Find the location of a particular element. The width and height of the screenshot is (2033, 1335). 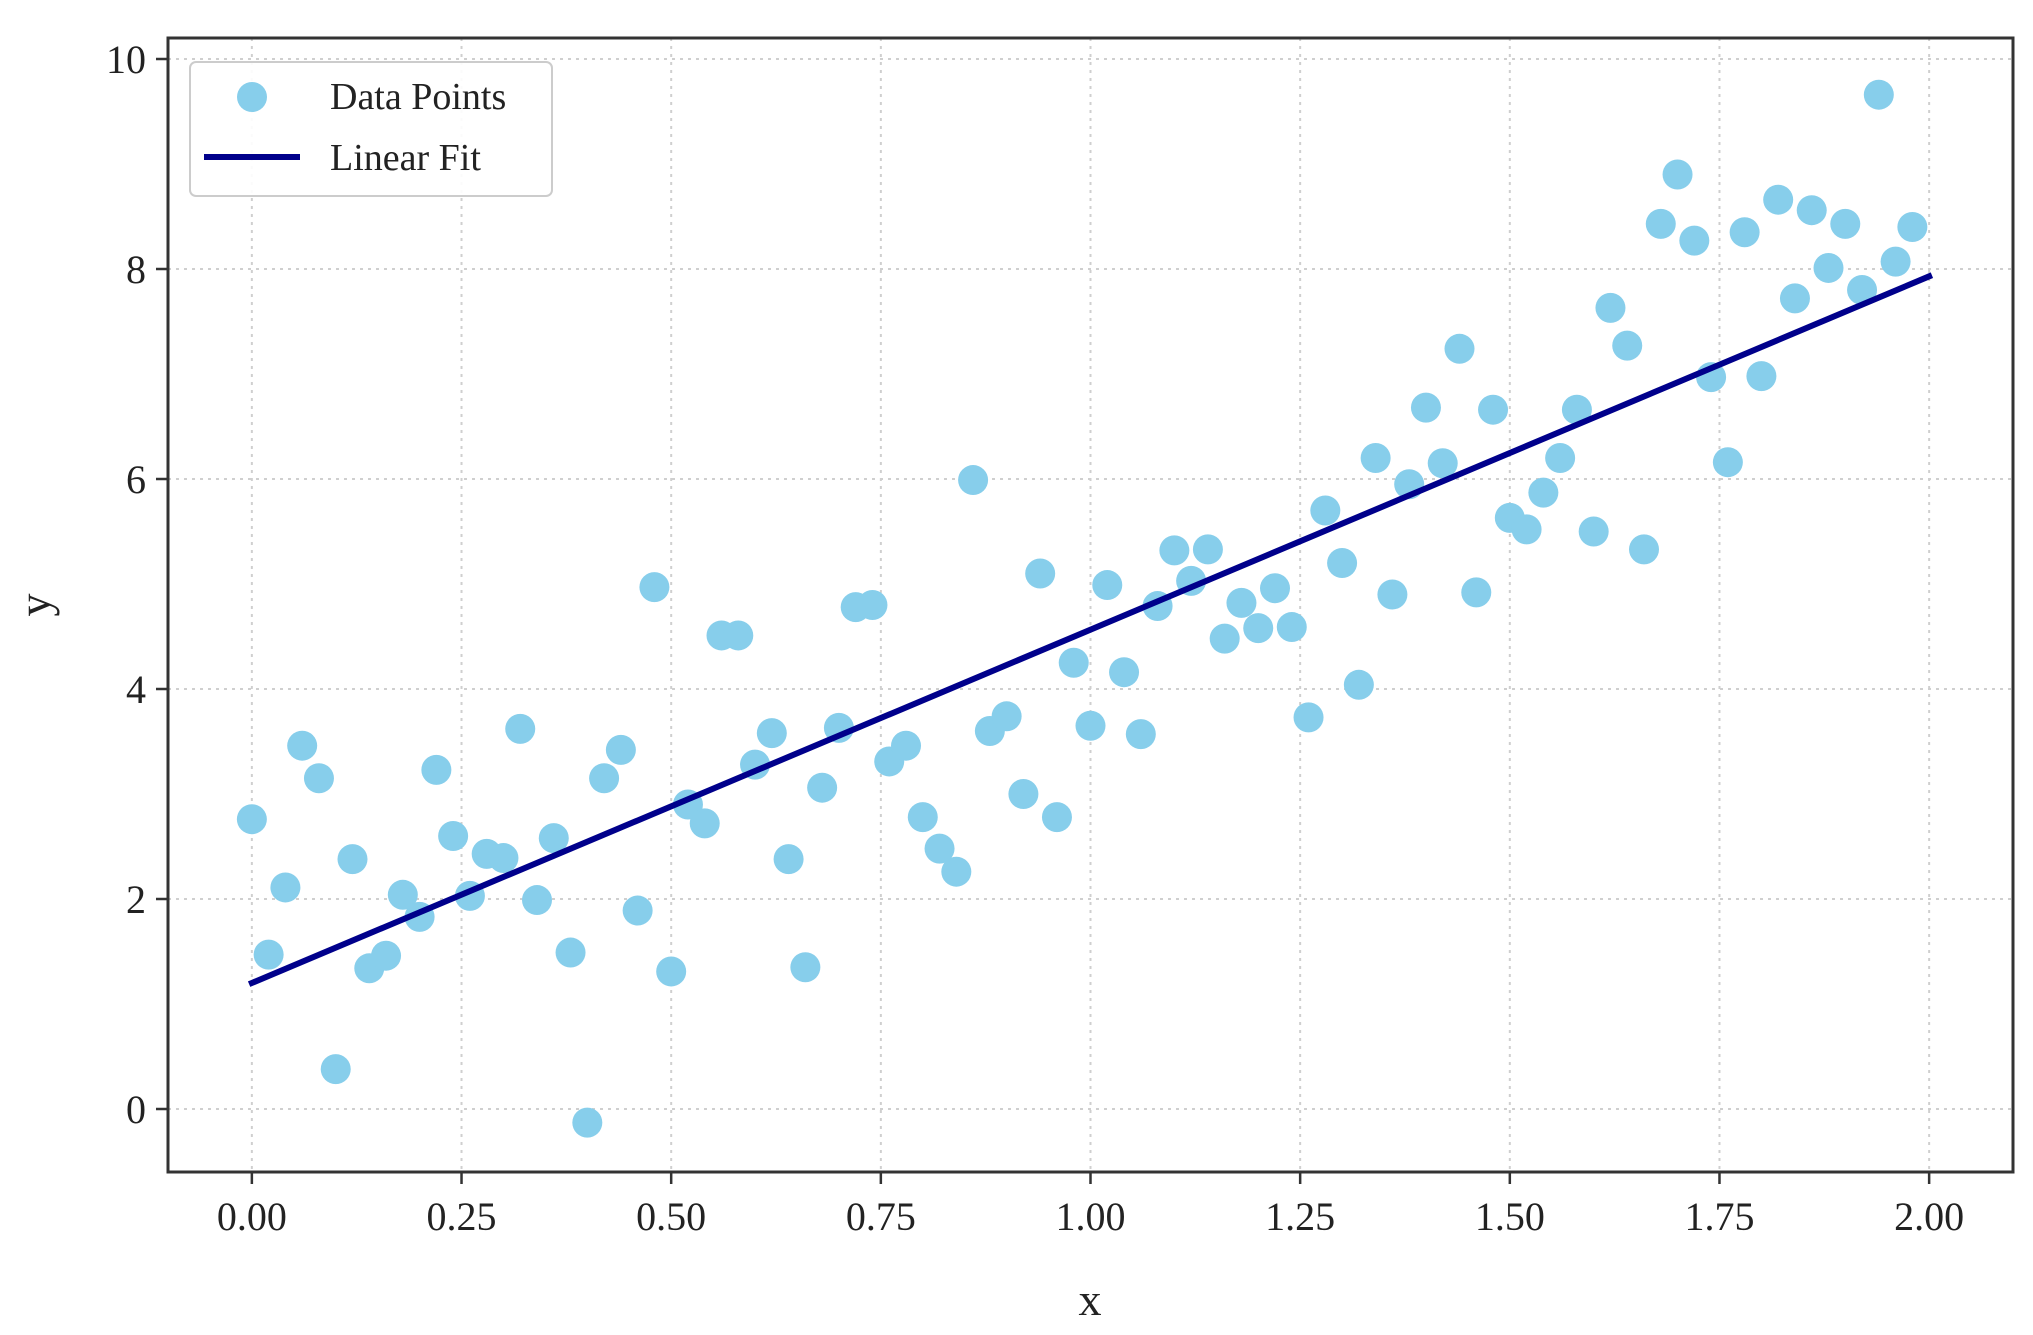

x-tick-label: 0.00 is located at coordinates (252, 1216).